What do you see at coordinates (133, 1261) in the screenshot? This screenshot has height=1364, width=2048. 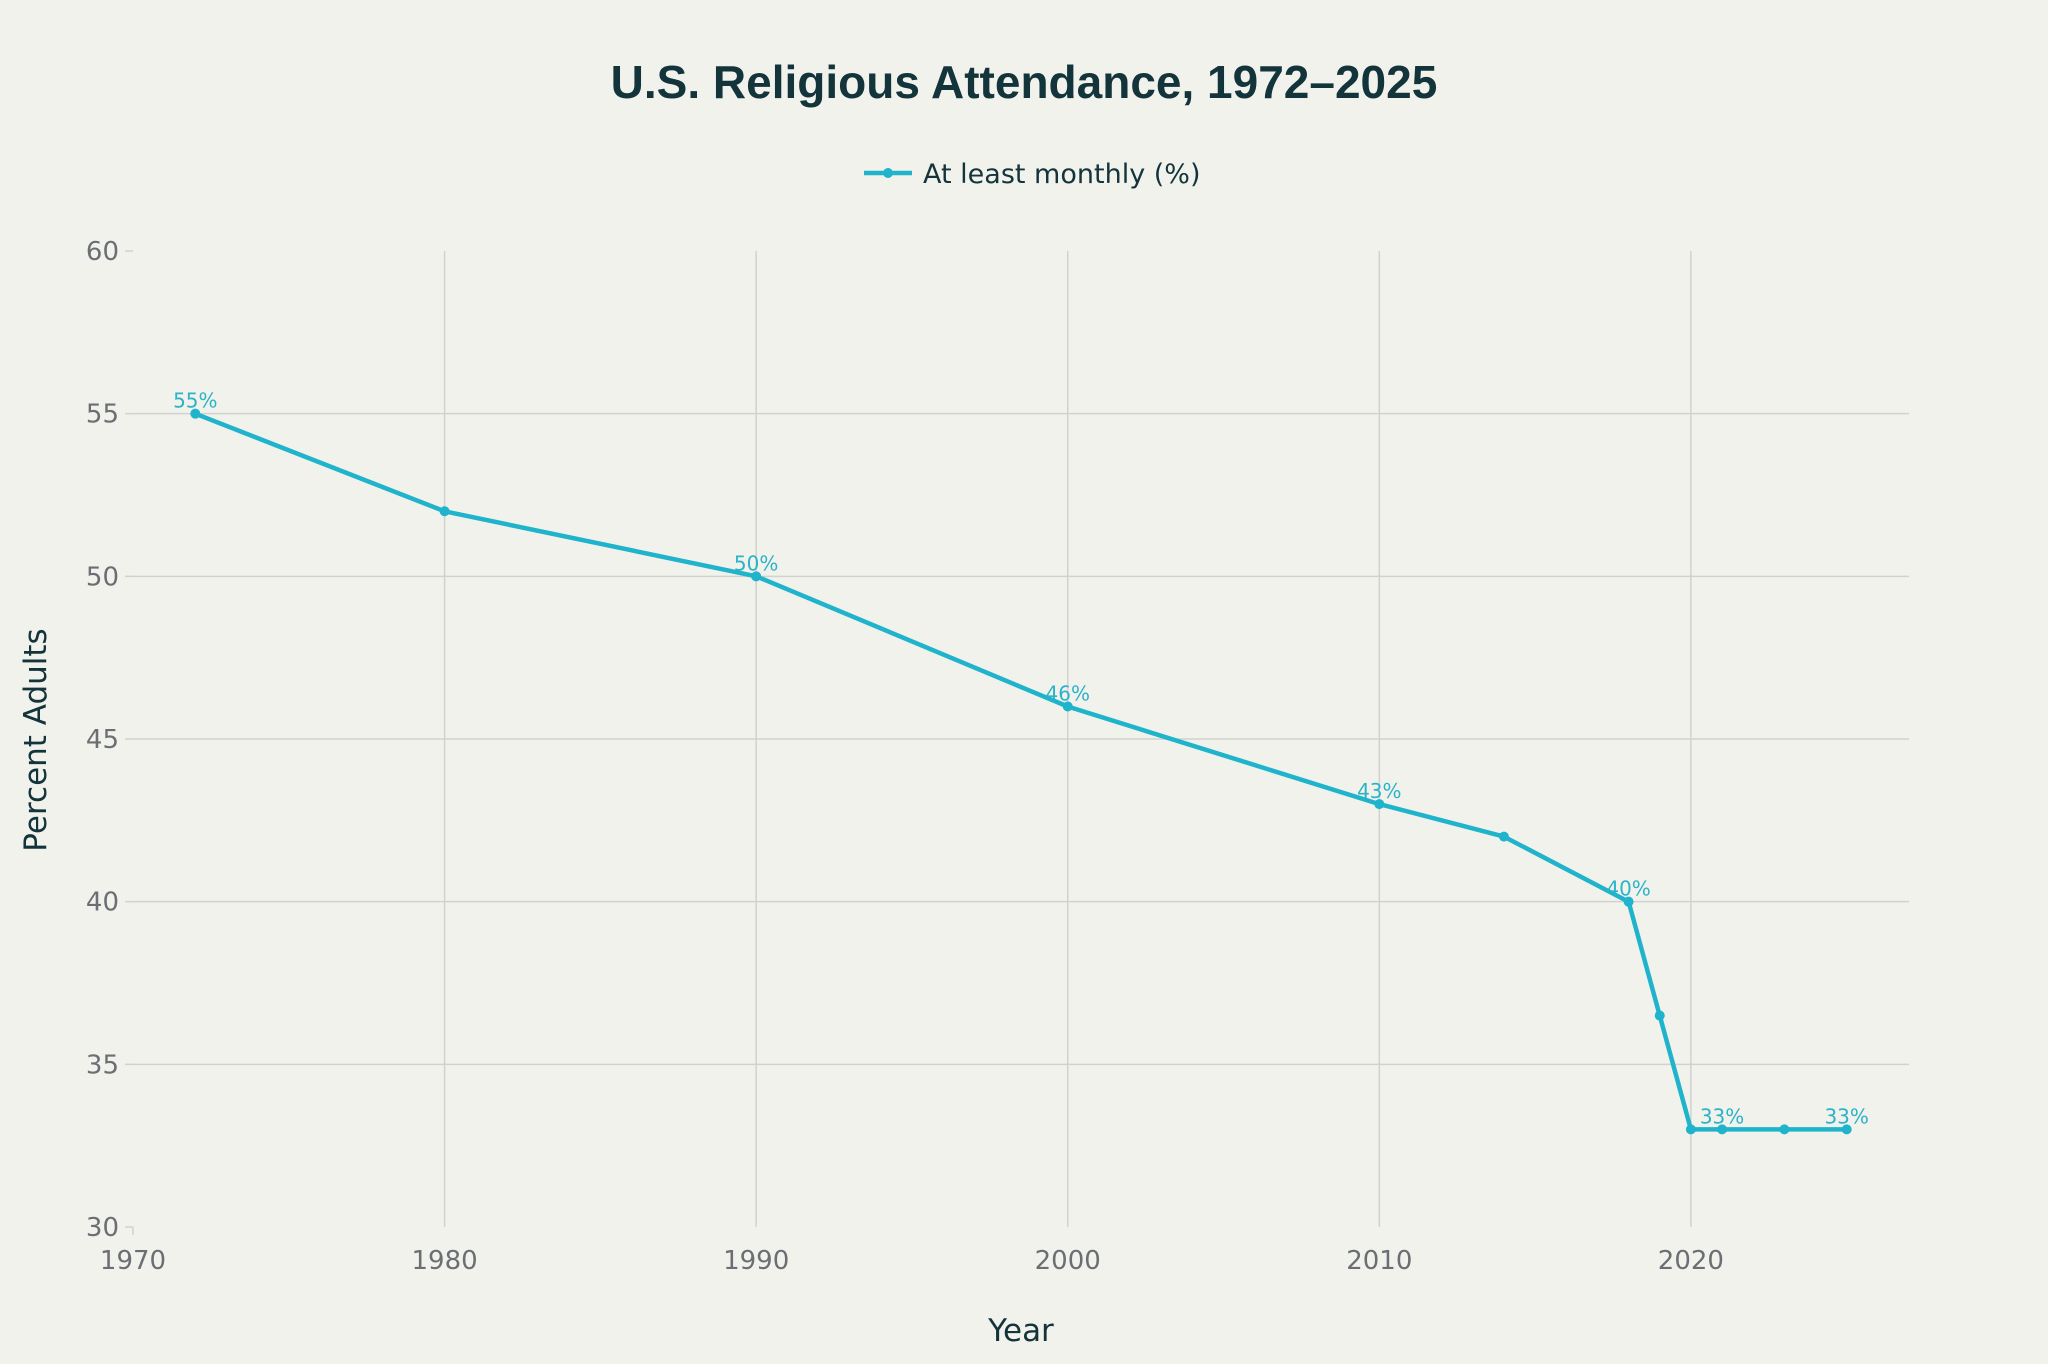 I see `x-tick-label: 1970` at bounding box center [133, 1261].